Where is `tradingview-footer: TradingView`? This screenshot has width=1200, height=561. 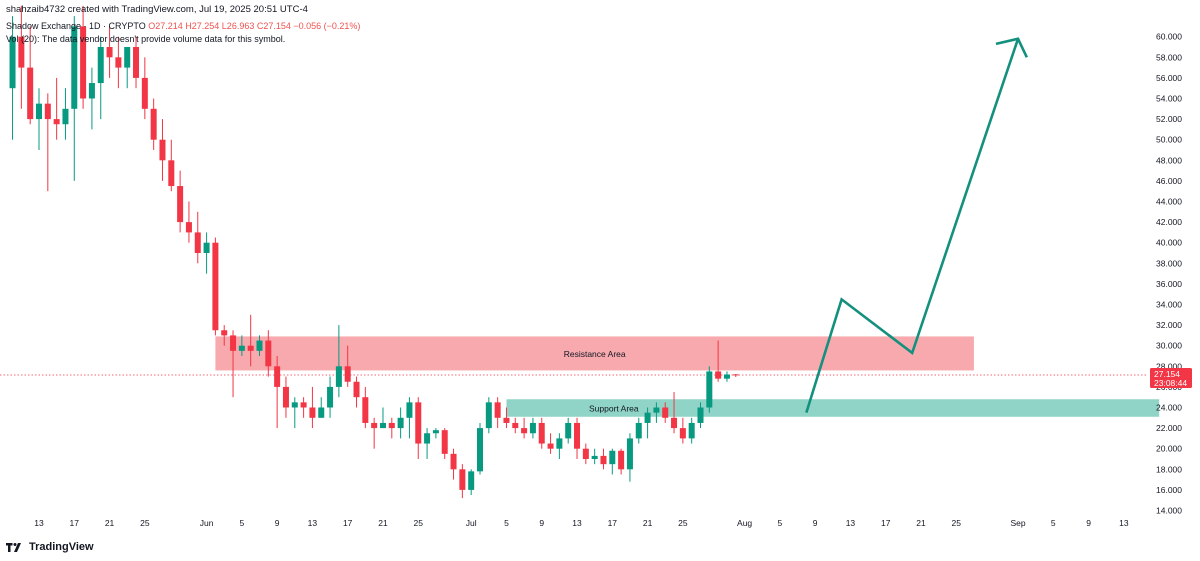
tradingview-footer: TradingView is located at coordinates (50, 547).